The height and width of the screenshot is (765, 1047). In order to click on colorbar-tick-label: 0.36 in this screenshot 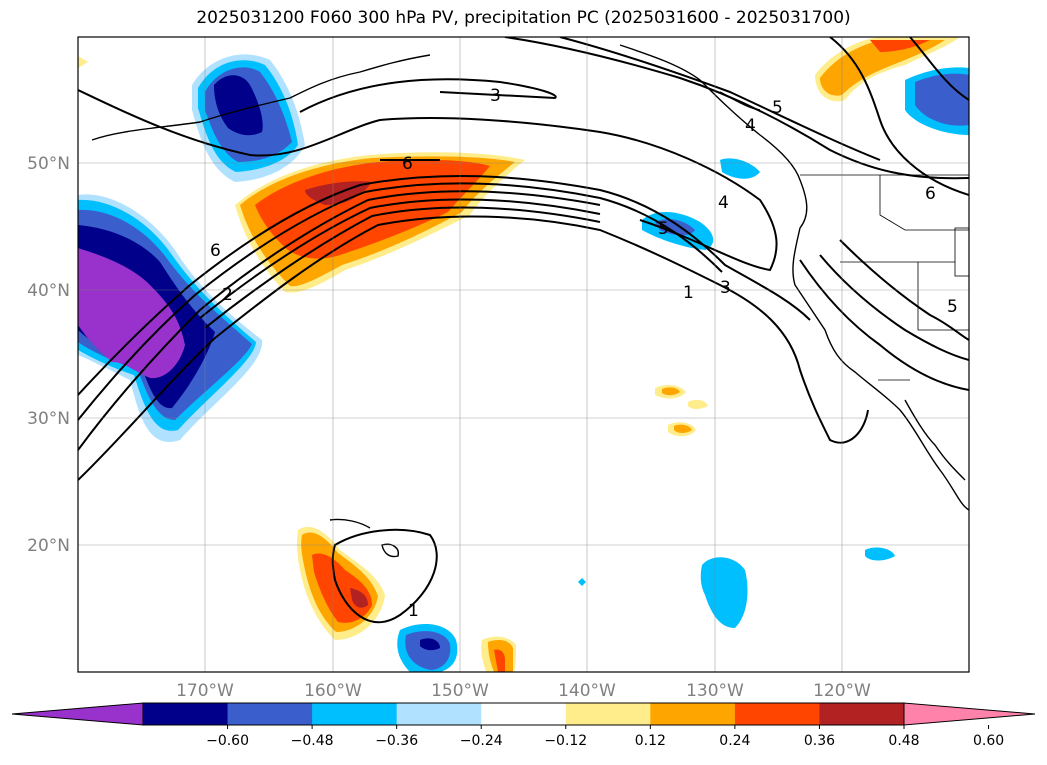, I will do `click(819, 741)`.